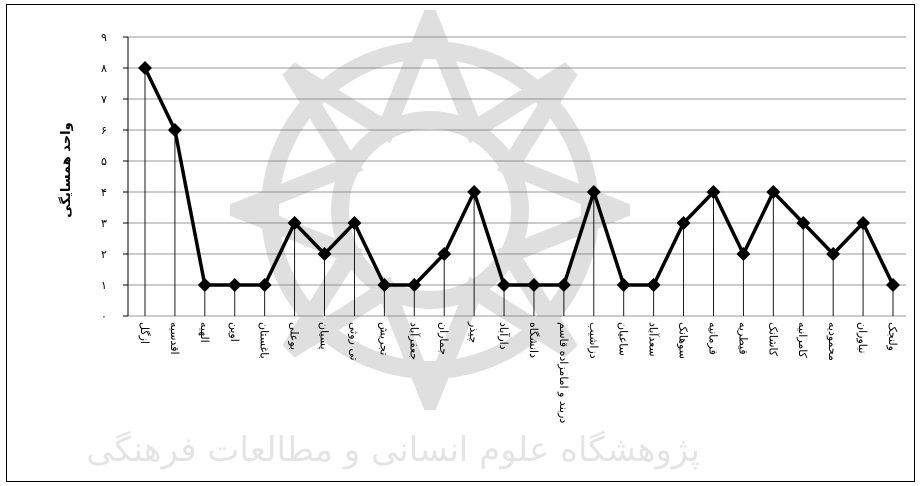  I want to click on x-tick-label: پسیان, so click(324, 336).